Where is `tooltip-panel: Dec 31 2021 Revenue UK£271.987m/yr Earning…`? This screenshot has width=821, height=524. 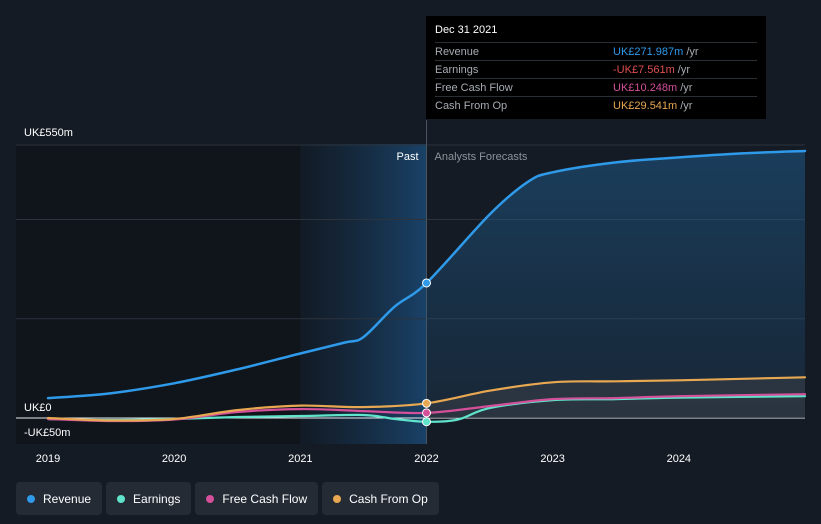
tooltip-panel: Dec 31 2021 Revenue UK£271.987m/yr Earning… is located at coordinates (596, 67).